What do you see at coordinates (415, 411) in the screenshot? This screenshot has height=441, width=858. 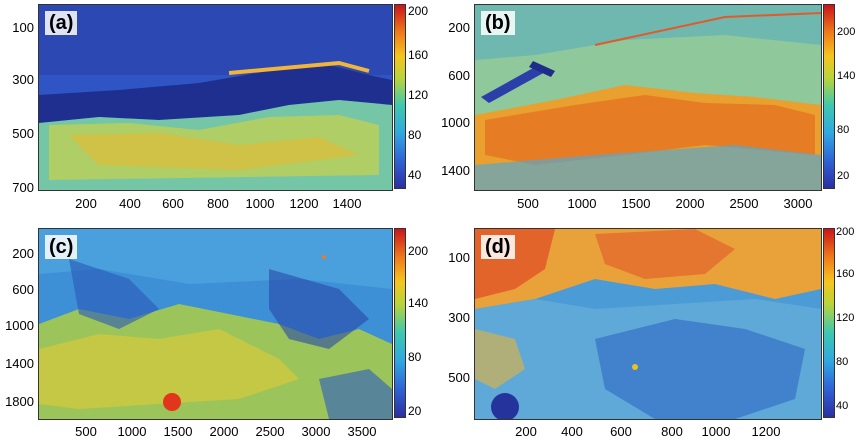 I see `ctick-c-4: 20` at bounding box center [415, 411].